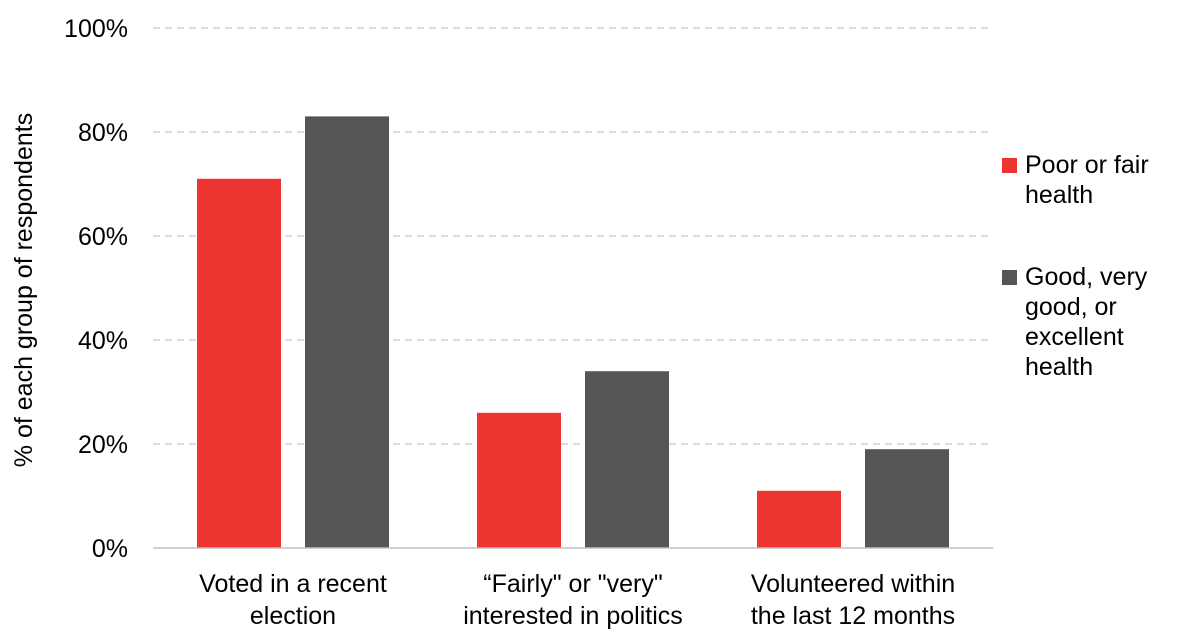  What do you see at coordinates (1103, 180) in the screenshot?
I see `legend-label-poor-fair: Poor or fair health` at bounding box center [1103, 180].